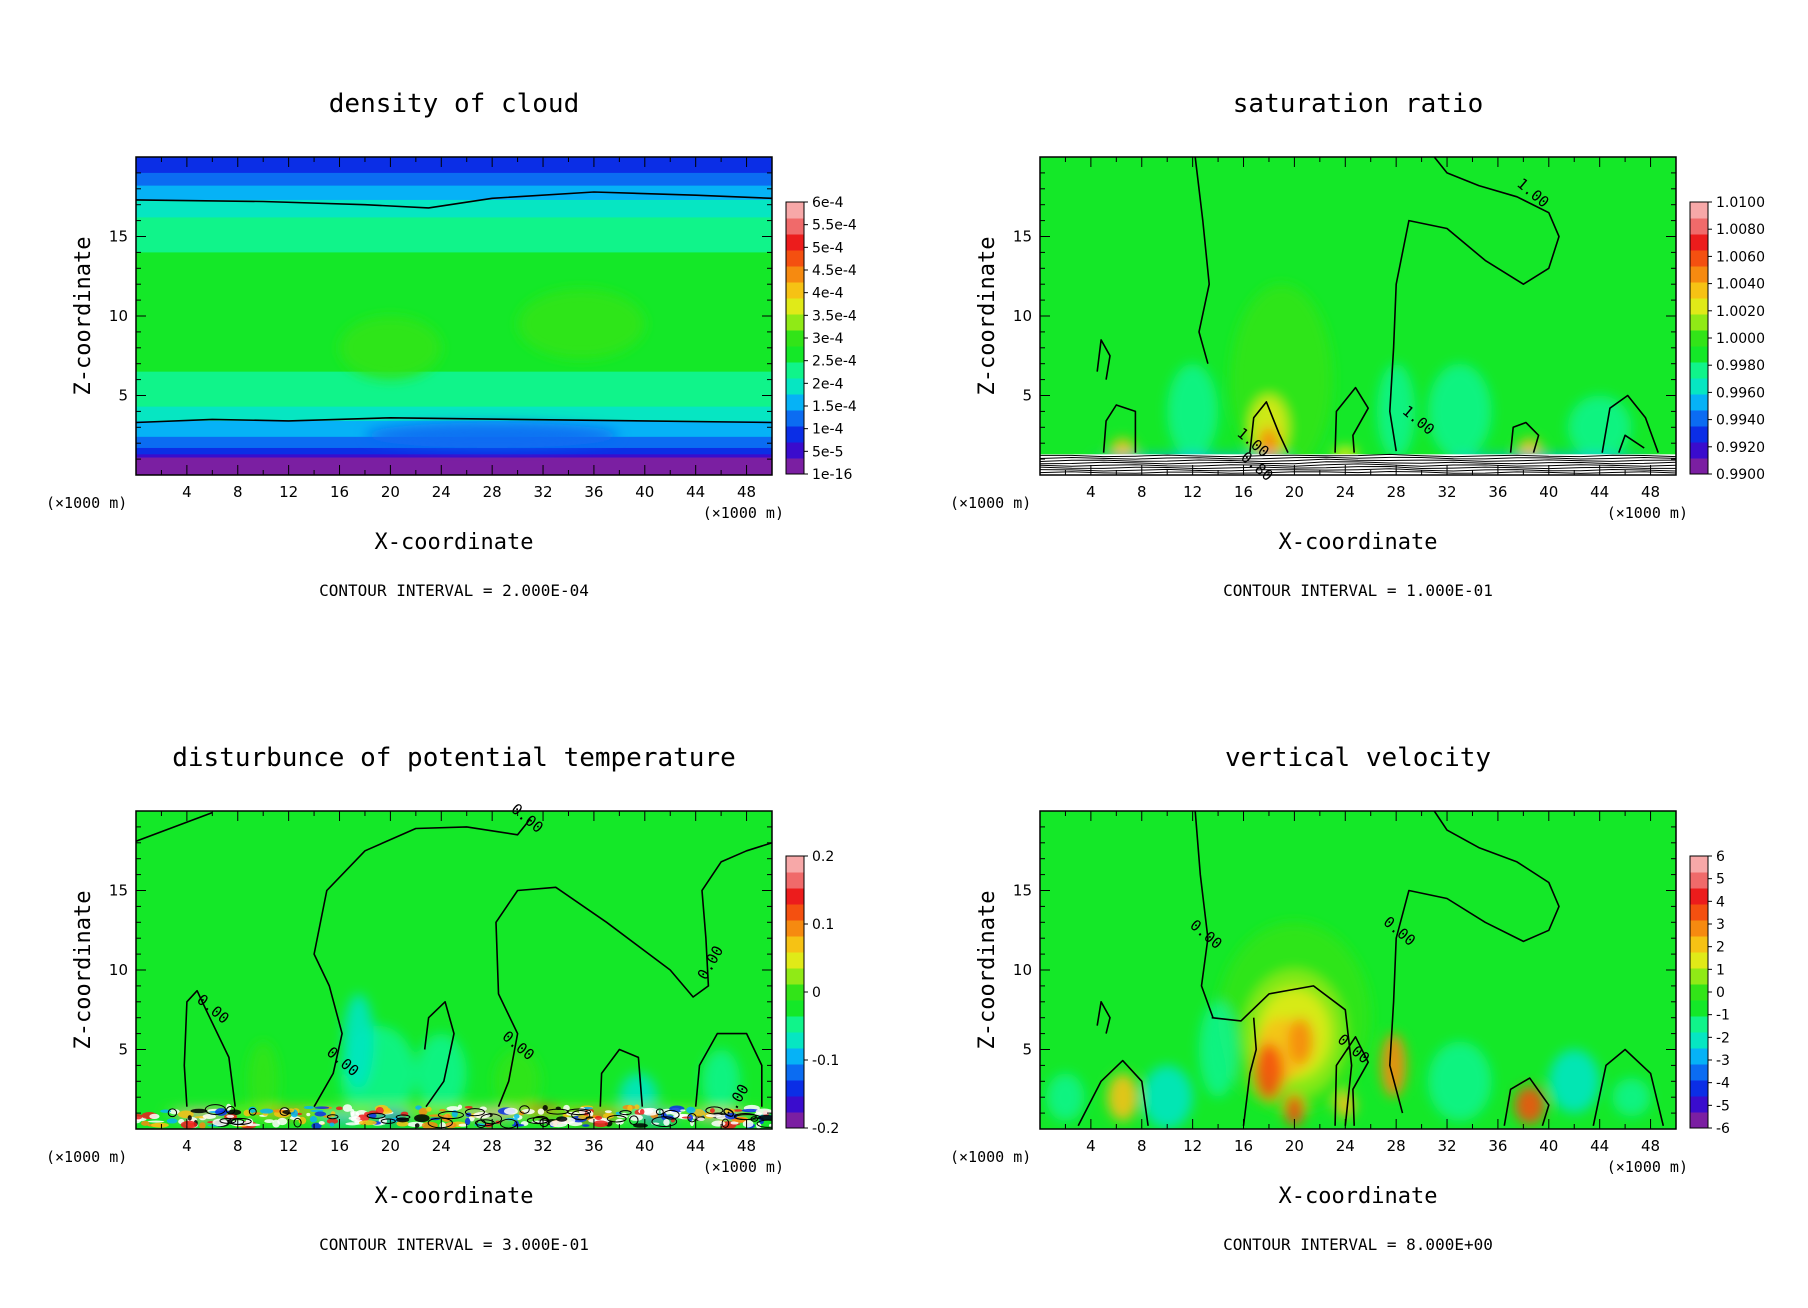 The width and height of the screenshot is (1808, 1308). Describe the element at coordinates (1396, 1146) in the screenshot. I see `x-tick-label: 28` at that location.